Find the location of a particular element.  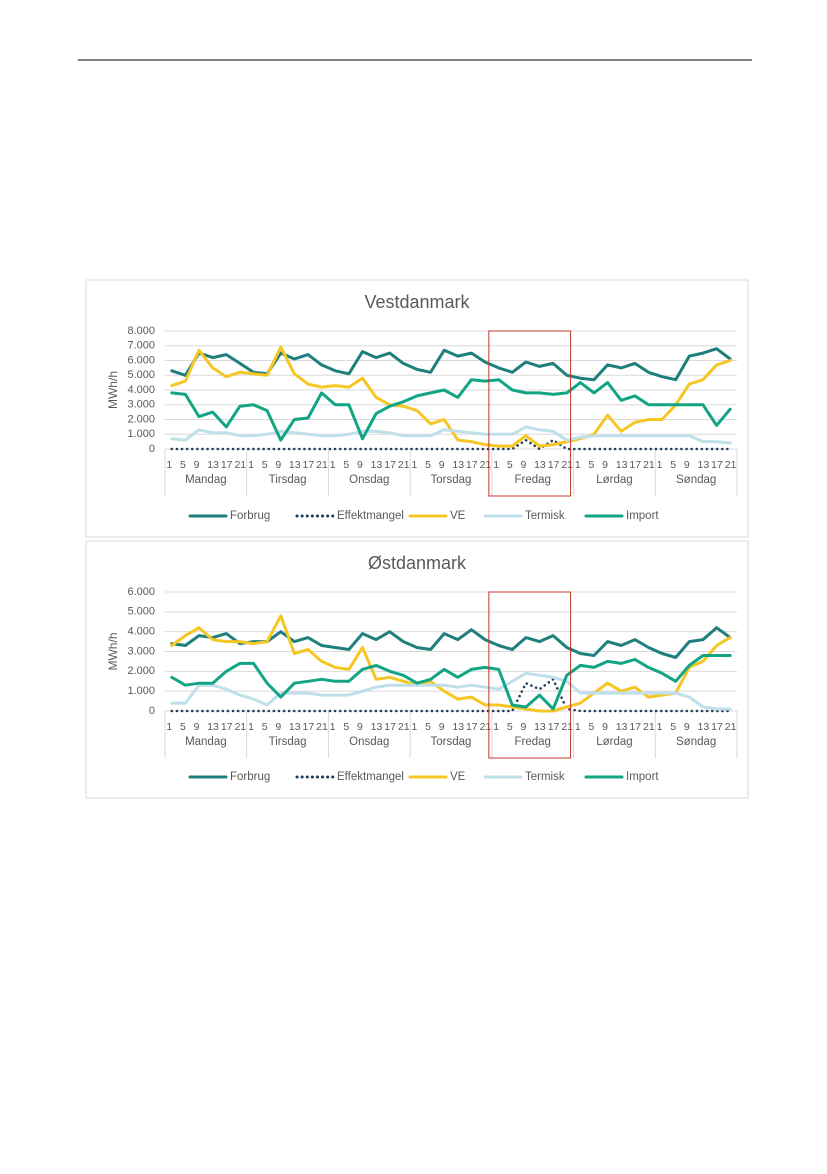

group-label: Fredag is located at coordinates (532, 480).